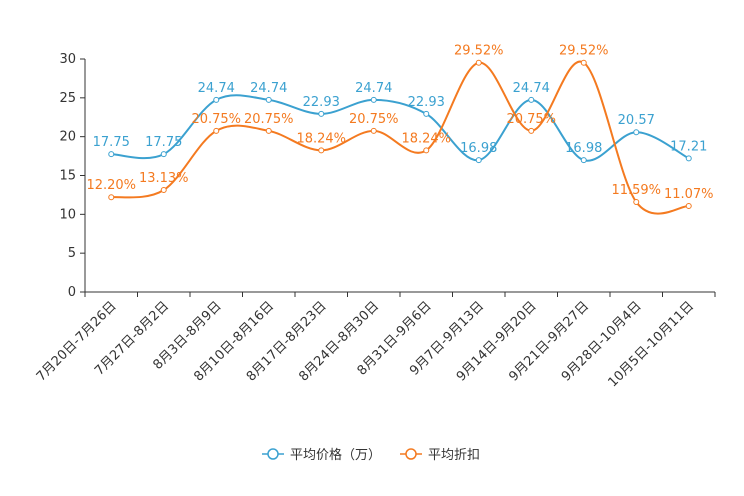  Describe the element at coordinates (72, 253) in the screenshot. I see `y-tick-label: 5` at that location.